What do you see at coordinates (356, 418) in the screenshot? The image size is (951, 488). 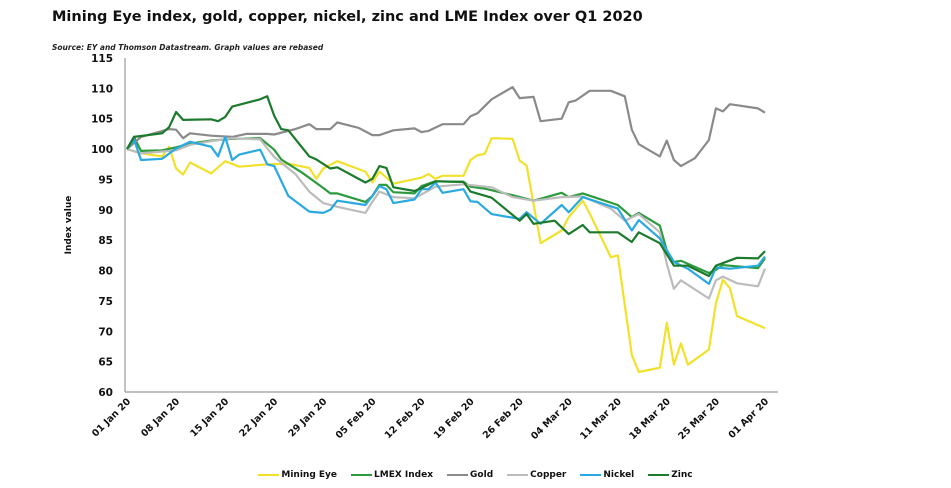 I see `x-tick-label: 05 Feb 20` at bounding box center [356, 418].